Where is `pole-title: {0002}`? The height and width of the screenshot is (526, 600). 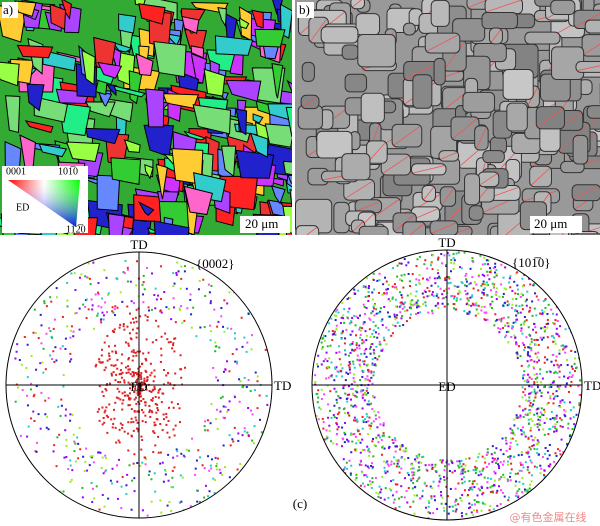
pole-title: {0002} is located at coordinates (215, 263).